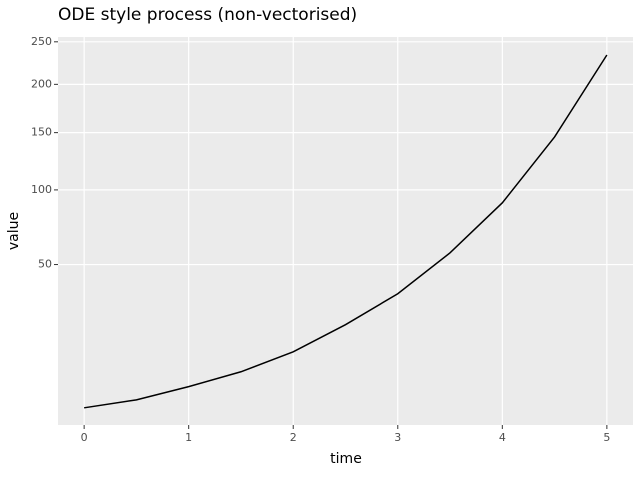  What do you see at coordinates (41, 41) in the screenshot?
I see `y-tick-label: 250` at bounding box center [41, 41].